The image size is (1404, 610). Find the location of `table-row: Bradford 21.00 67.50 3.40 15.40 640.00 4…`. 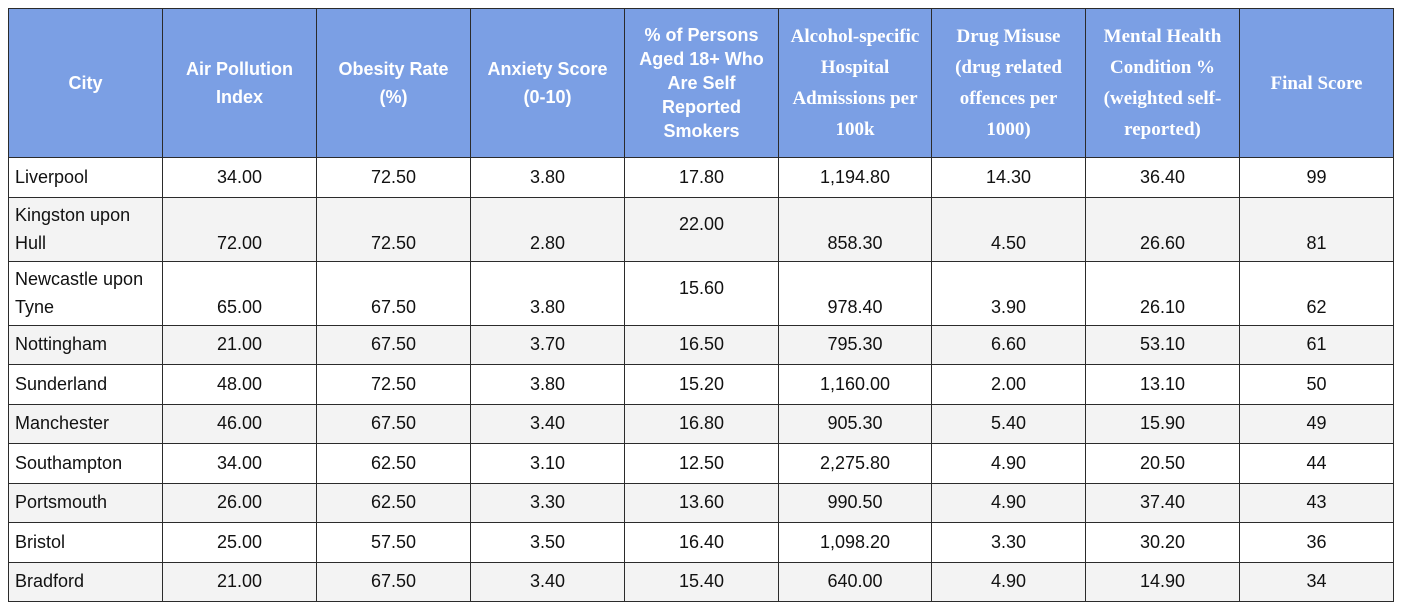

table-row: Bradford 21.00 67.50 3.40 15.40 640.00 4… is located at coordinates (701, 581).